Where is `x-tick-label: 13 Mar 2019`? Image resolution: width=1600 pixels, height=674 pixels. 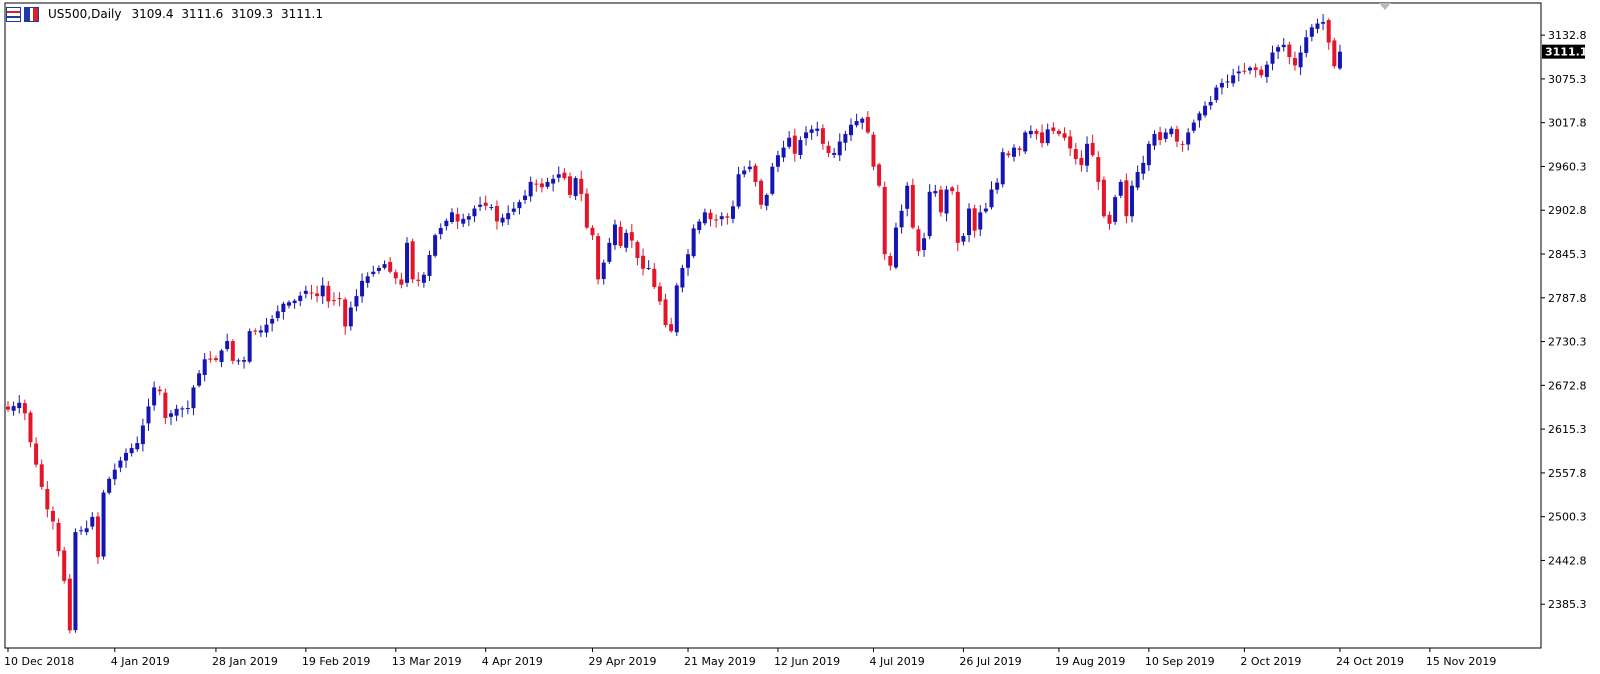 x-tick-label: 13 Mar 2019 is located at coordinates (427, 661).